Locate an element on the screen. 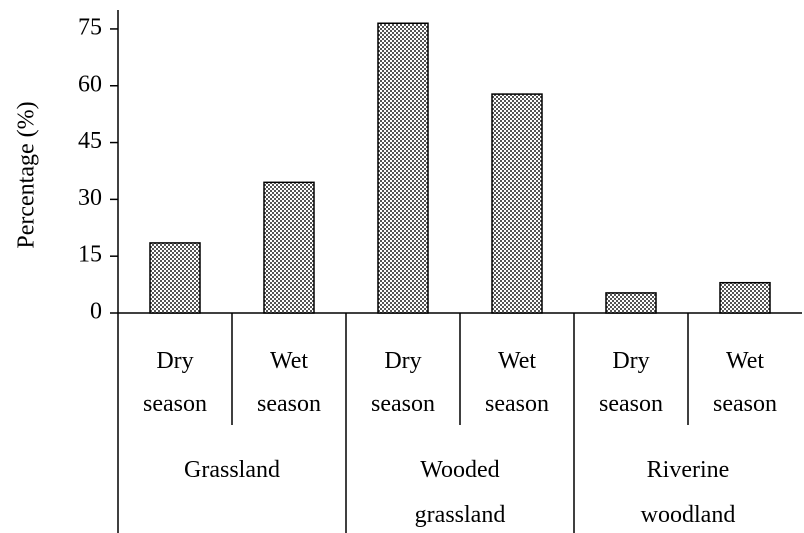 The height and width of the screenshot is (533, 804). group-label: Grassland is located at coordinates (232, 470).